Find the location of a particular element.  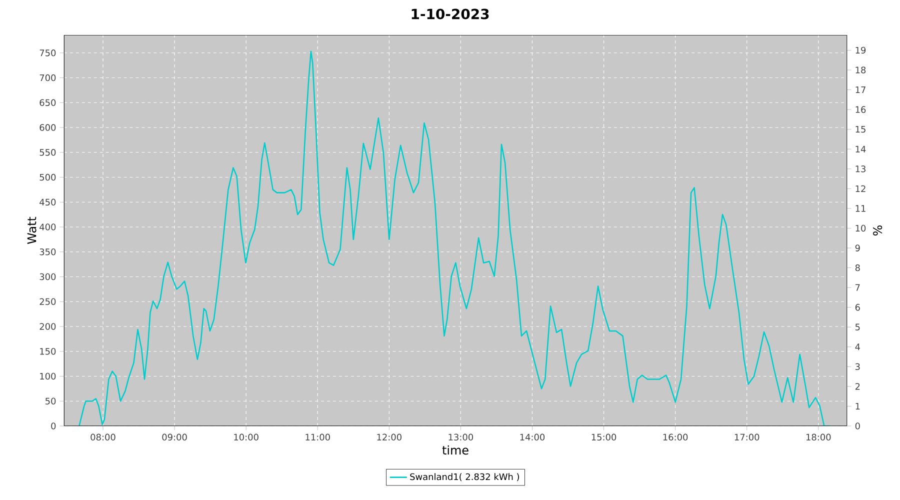

x-tick-label: 14:00 is located at coordinates (532, 437).